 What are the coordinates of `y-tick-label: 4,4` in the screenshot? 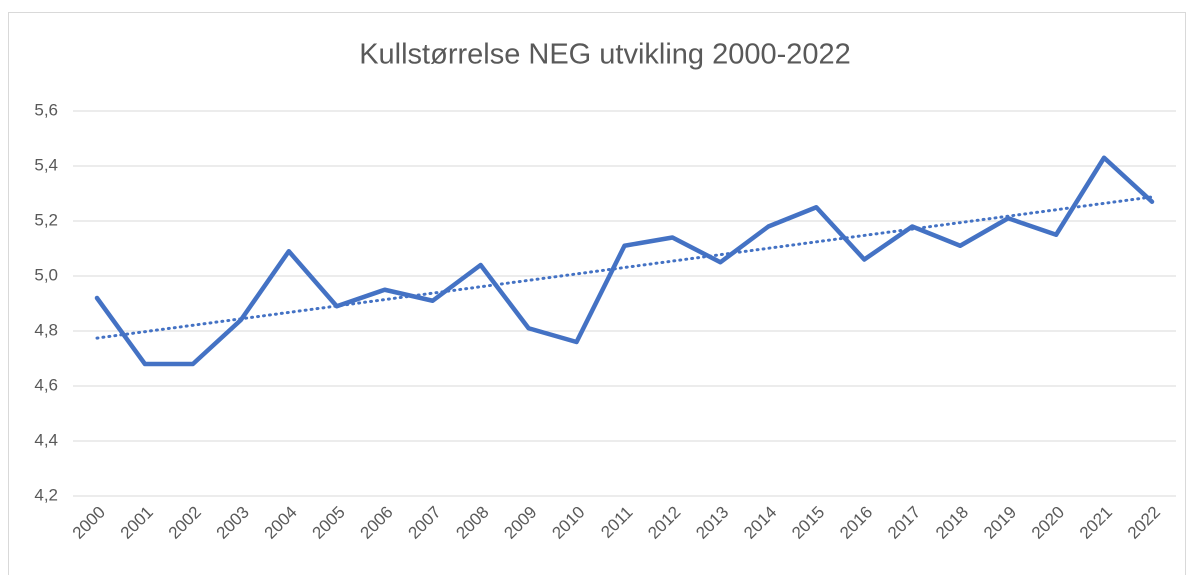 It's located at (46, 439).